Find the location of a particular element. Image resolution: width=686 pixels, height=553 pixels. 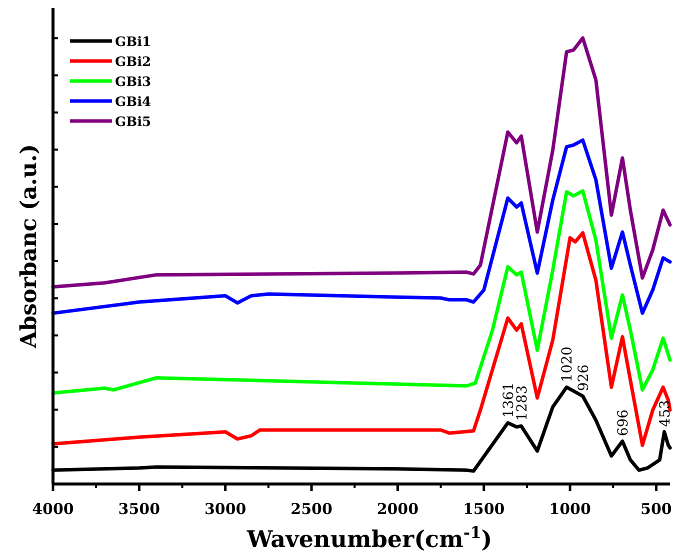

legend-label: GBi2 is located at coordinates (133, 62).